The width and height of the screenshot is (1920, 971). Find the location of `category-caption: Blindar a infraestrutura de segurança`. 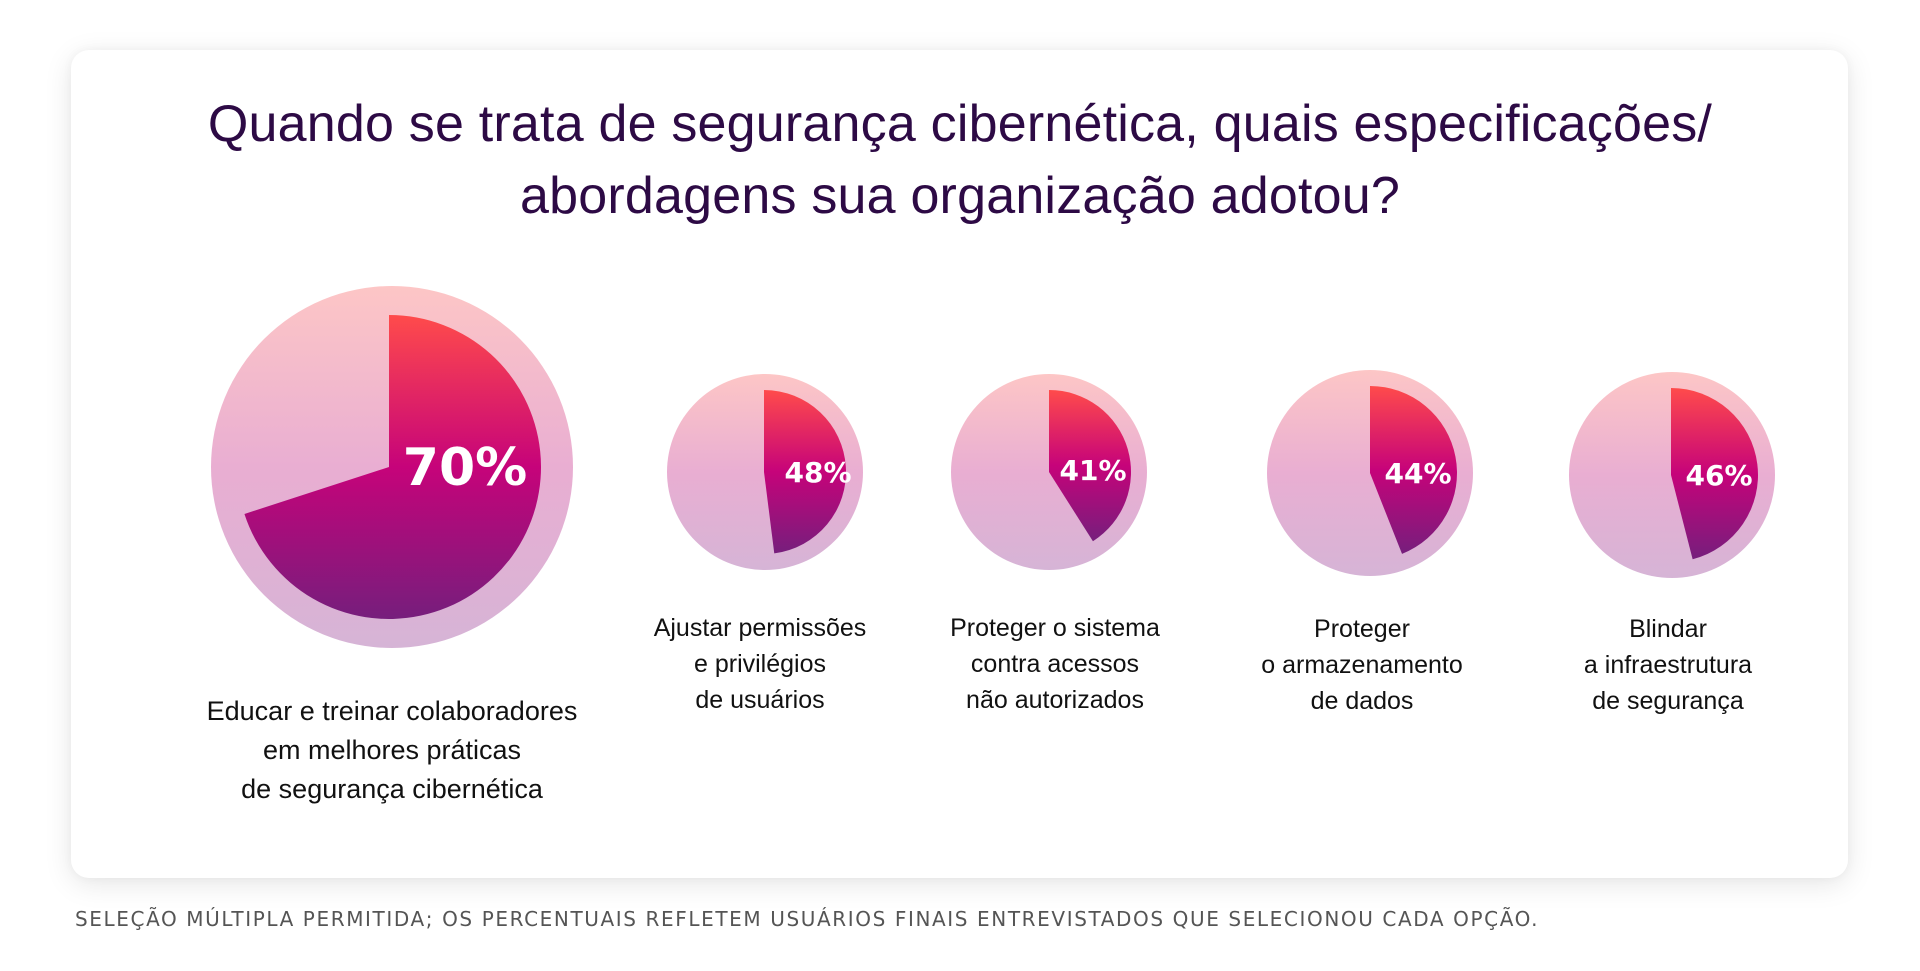

category-caption: Blindar a infraestrutura de segurança is located at coordinates (1668, 665).